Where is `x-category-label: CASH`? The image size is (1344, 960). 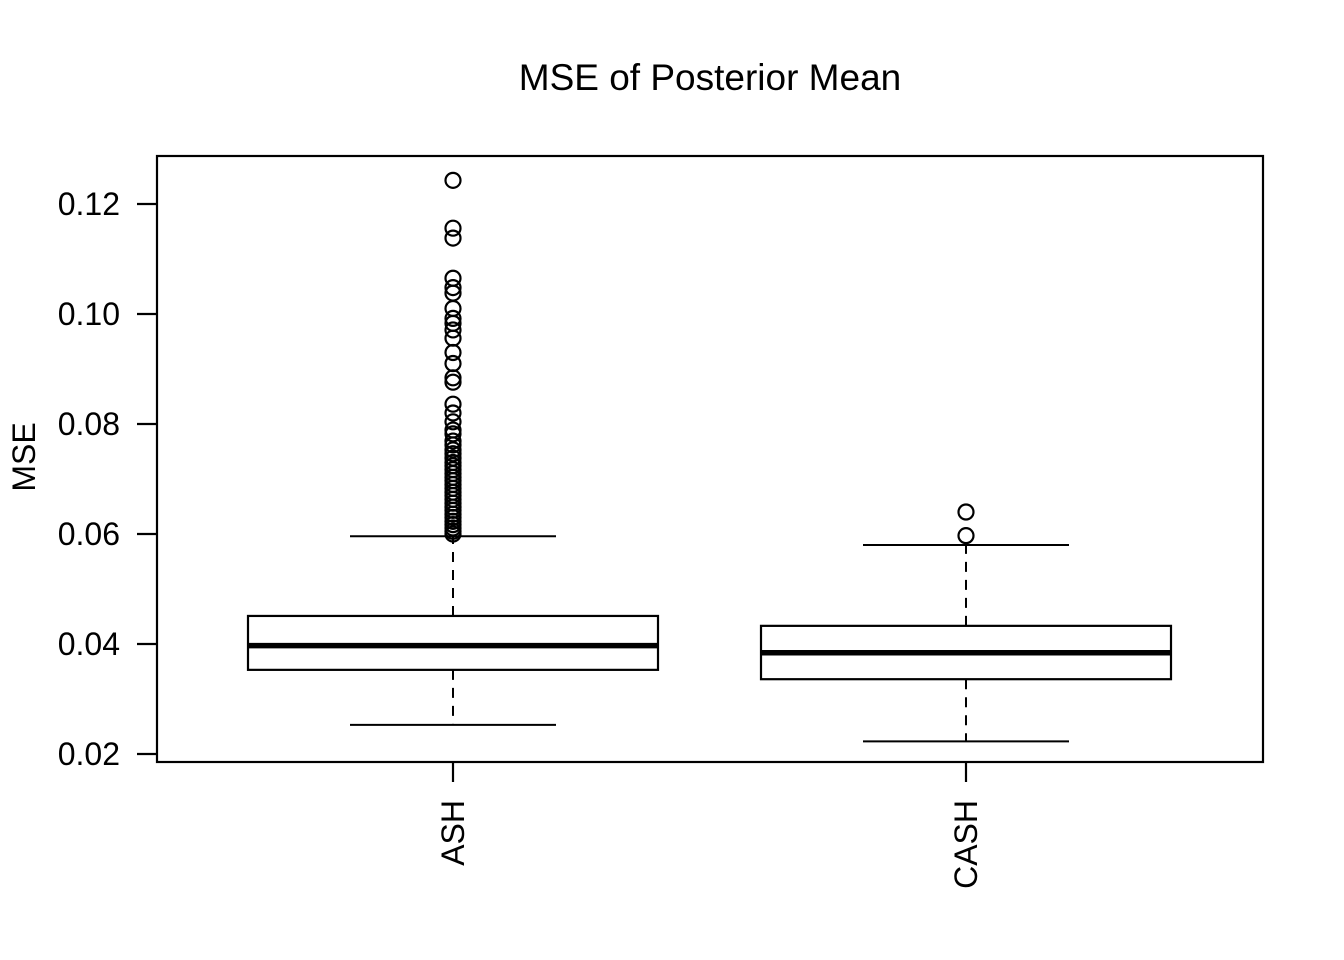
x-category-label: CASH is located at coordinates (966, 844).